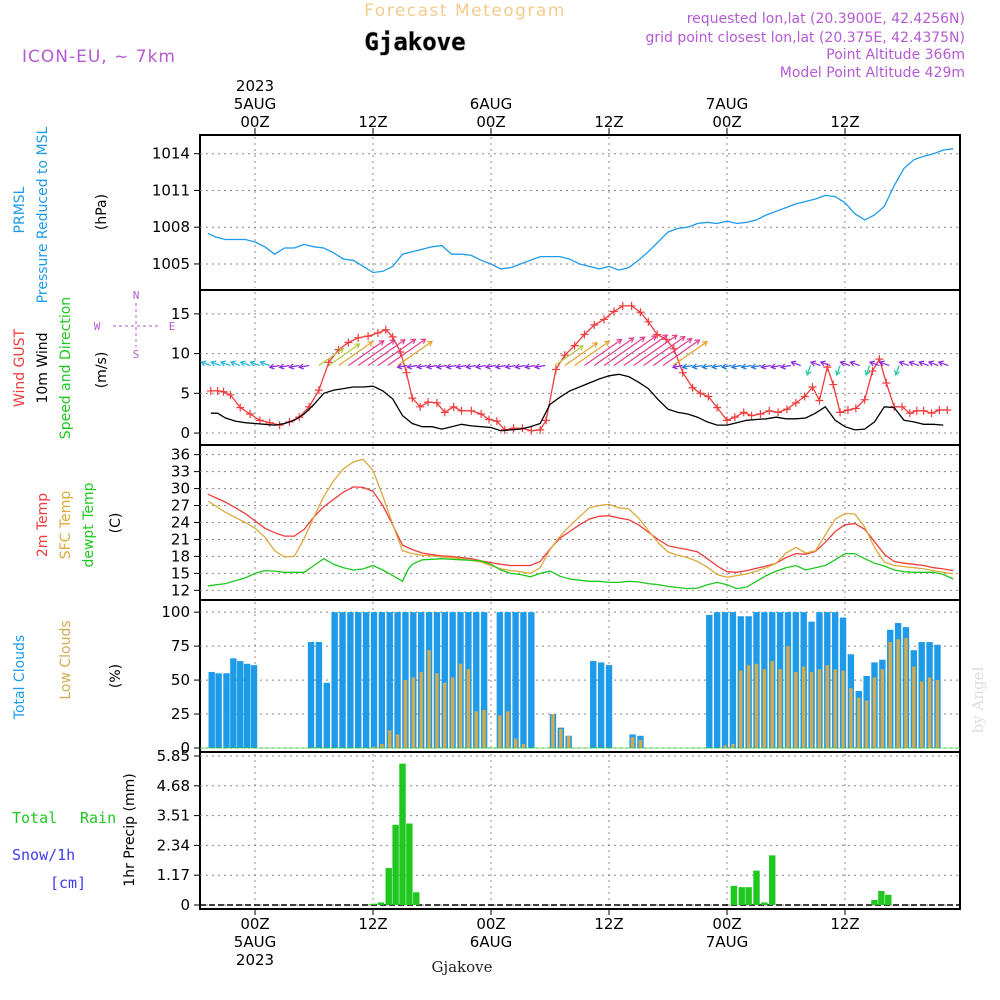 This screenshot has height=1000, width=1000. I want to click on footer-location: Gjakove, so click(461, 967).